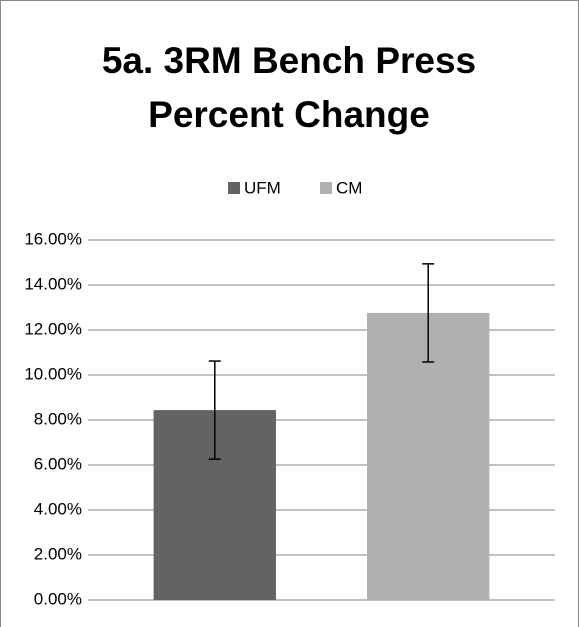 The width and height of the screenshot is (579, 627). I want to click on y-tick-label: 16.00%, so click(53, 238).